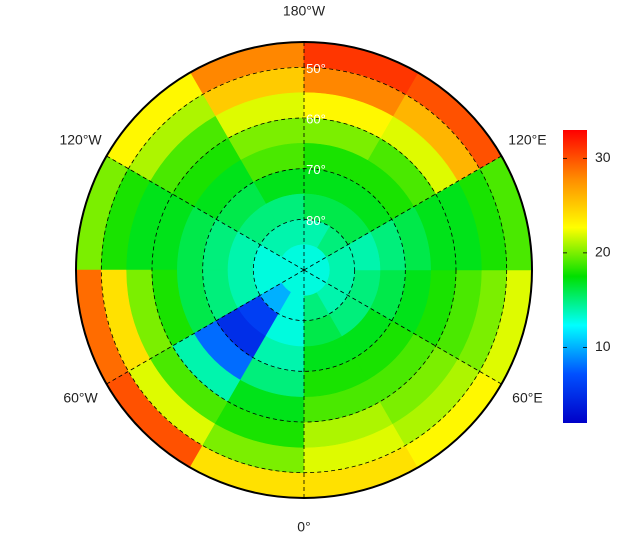 This screenshot has width=625, height=552. I want to click on colorbar: 10 20 30, so click(587, 276).